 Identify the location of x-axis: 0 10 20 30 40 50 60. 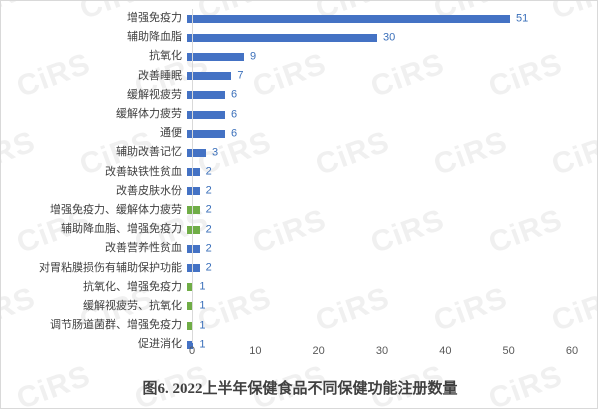
(383, 354).